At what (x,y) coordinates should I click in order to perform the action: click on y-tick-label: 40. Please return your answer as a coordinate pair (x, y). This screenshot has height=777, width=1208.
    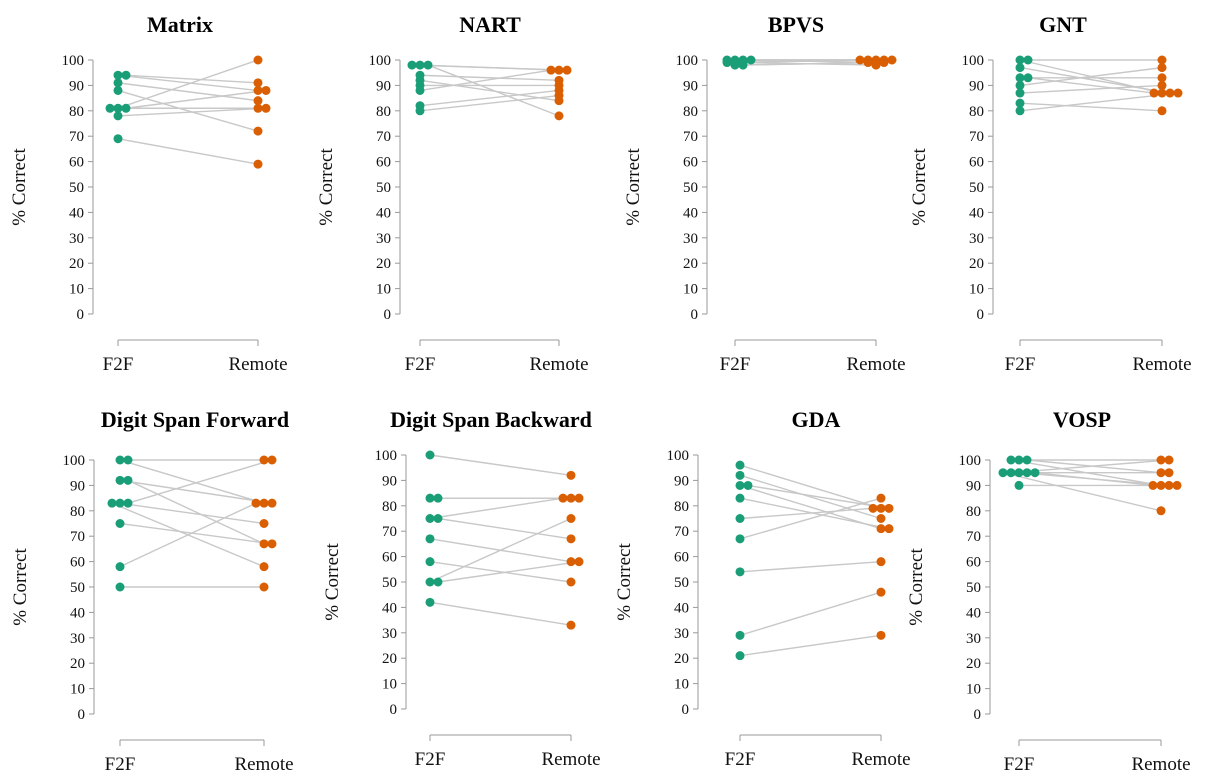
    Looking at the image, I should click on (76, 213).